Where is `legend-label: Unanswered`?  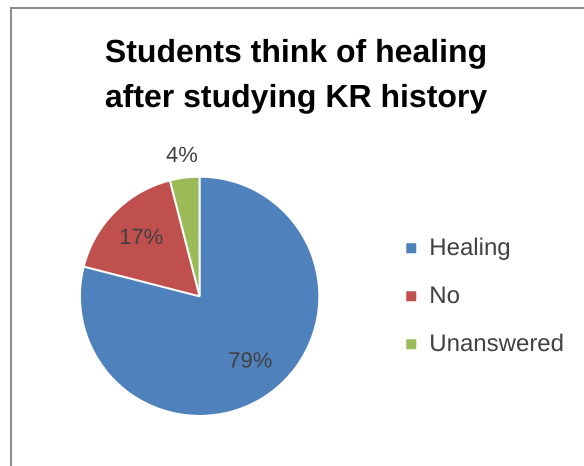 legend-label: Unanswered is located at coordinates (496, 343).